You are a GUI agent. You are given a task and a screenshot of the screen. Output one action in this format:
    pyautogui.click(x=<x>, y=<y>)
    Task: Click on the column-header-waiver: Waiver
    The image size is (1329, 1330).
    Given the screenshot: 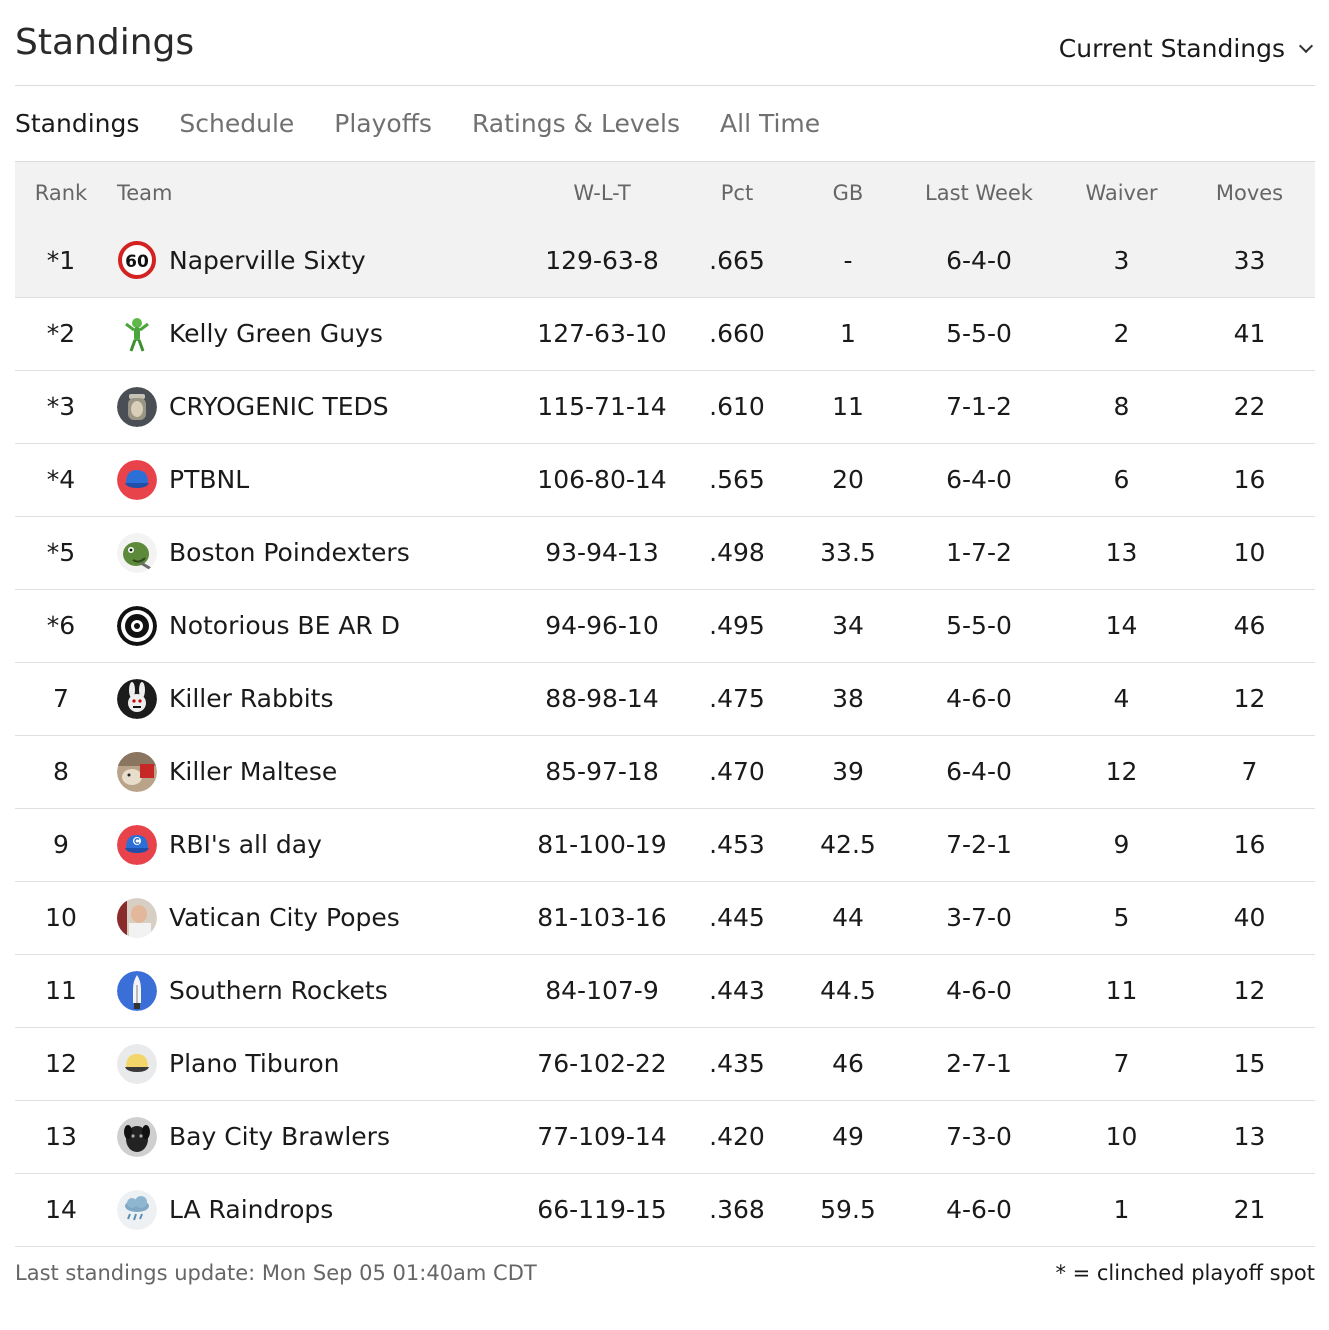 What is the action you would take?
    pyautogui.click(x=1121, y=193)
    